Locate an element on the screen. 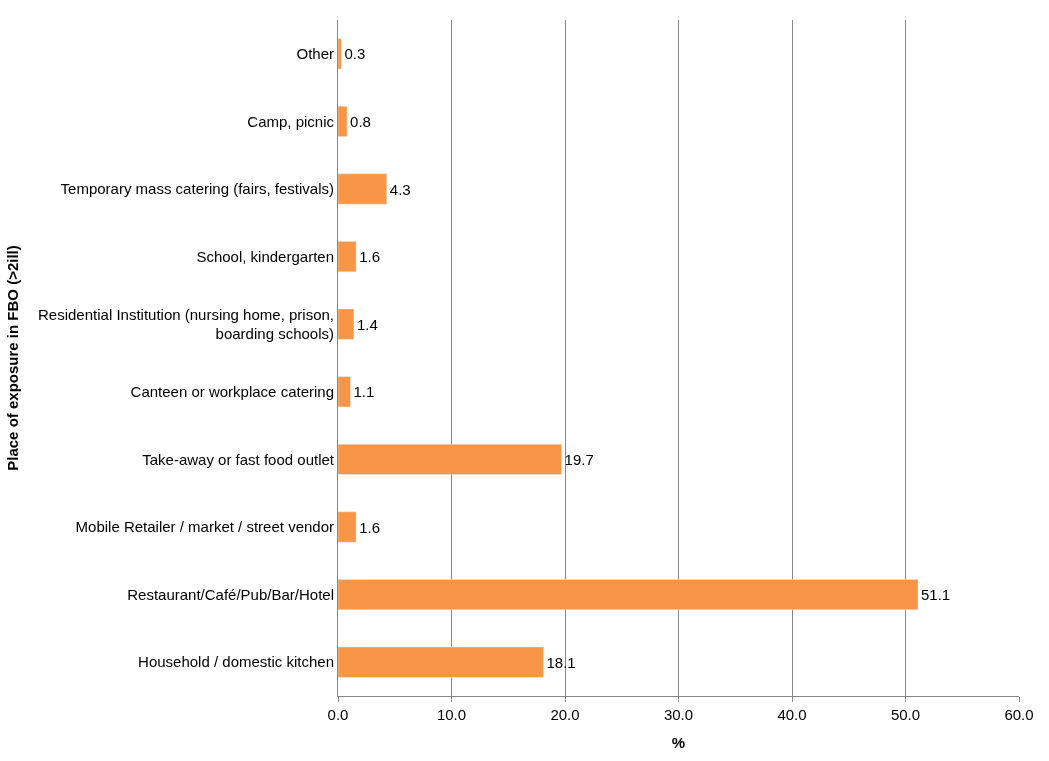  x-tick-label: 40.0 is located at coordinates (792, 714).